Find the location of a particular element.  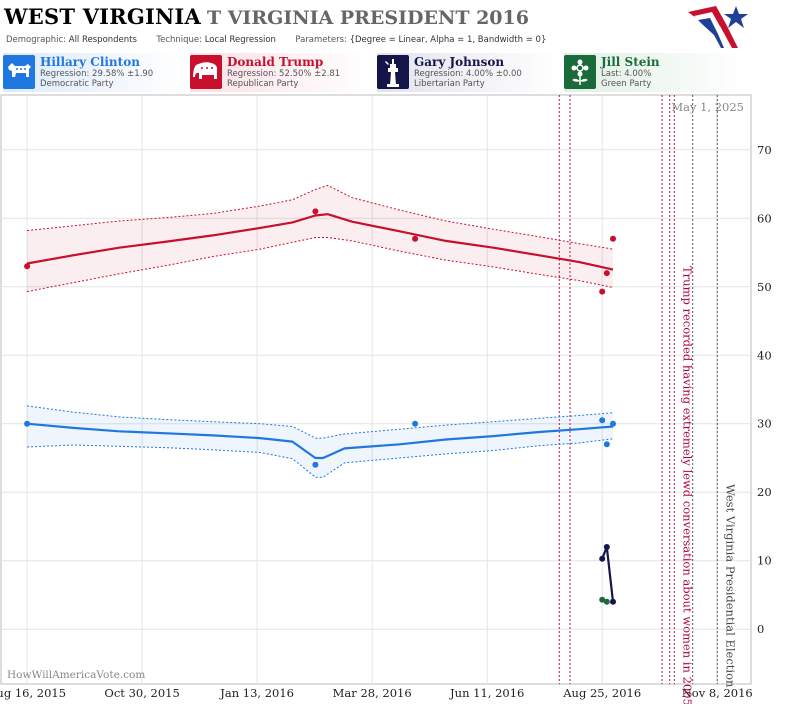

candidate-stat: Regression: 4.00% ±0.00 is located at coordinates (468, 74).